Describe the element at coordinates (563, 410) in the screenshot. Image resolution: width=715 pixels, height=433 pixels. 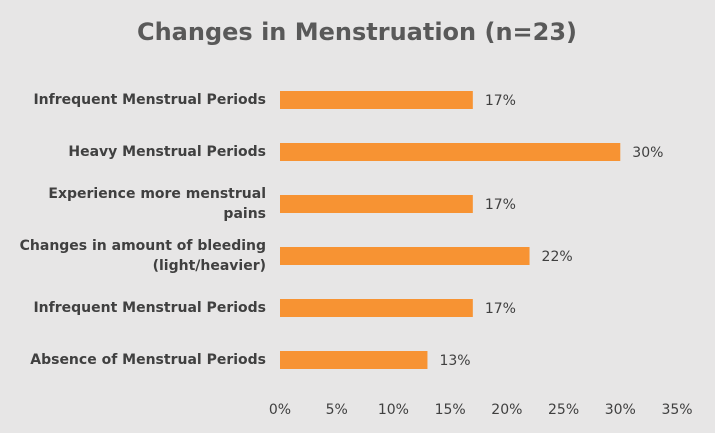
I see `x-tick-label: 25%` at that location.